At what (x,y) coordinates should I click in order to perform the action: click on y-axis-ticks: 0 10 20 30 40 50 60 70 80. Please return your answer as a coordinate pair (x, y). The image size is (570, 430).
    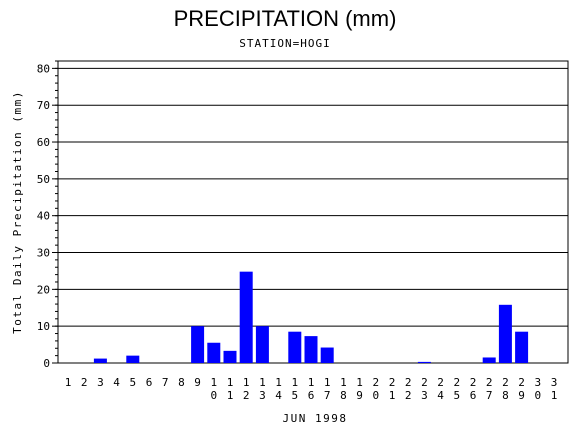
    Looking at the image, I should click on (47, 215).